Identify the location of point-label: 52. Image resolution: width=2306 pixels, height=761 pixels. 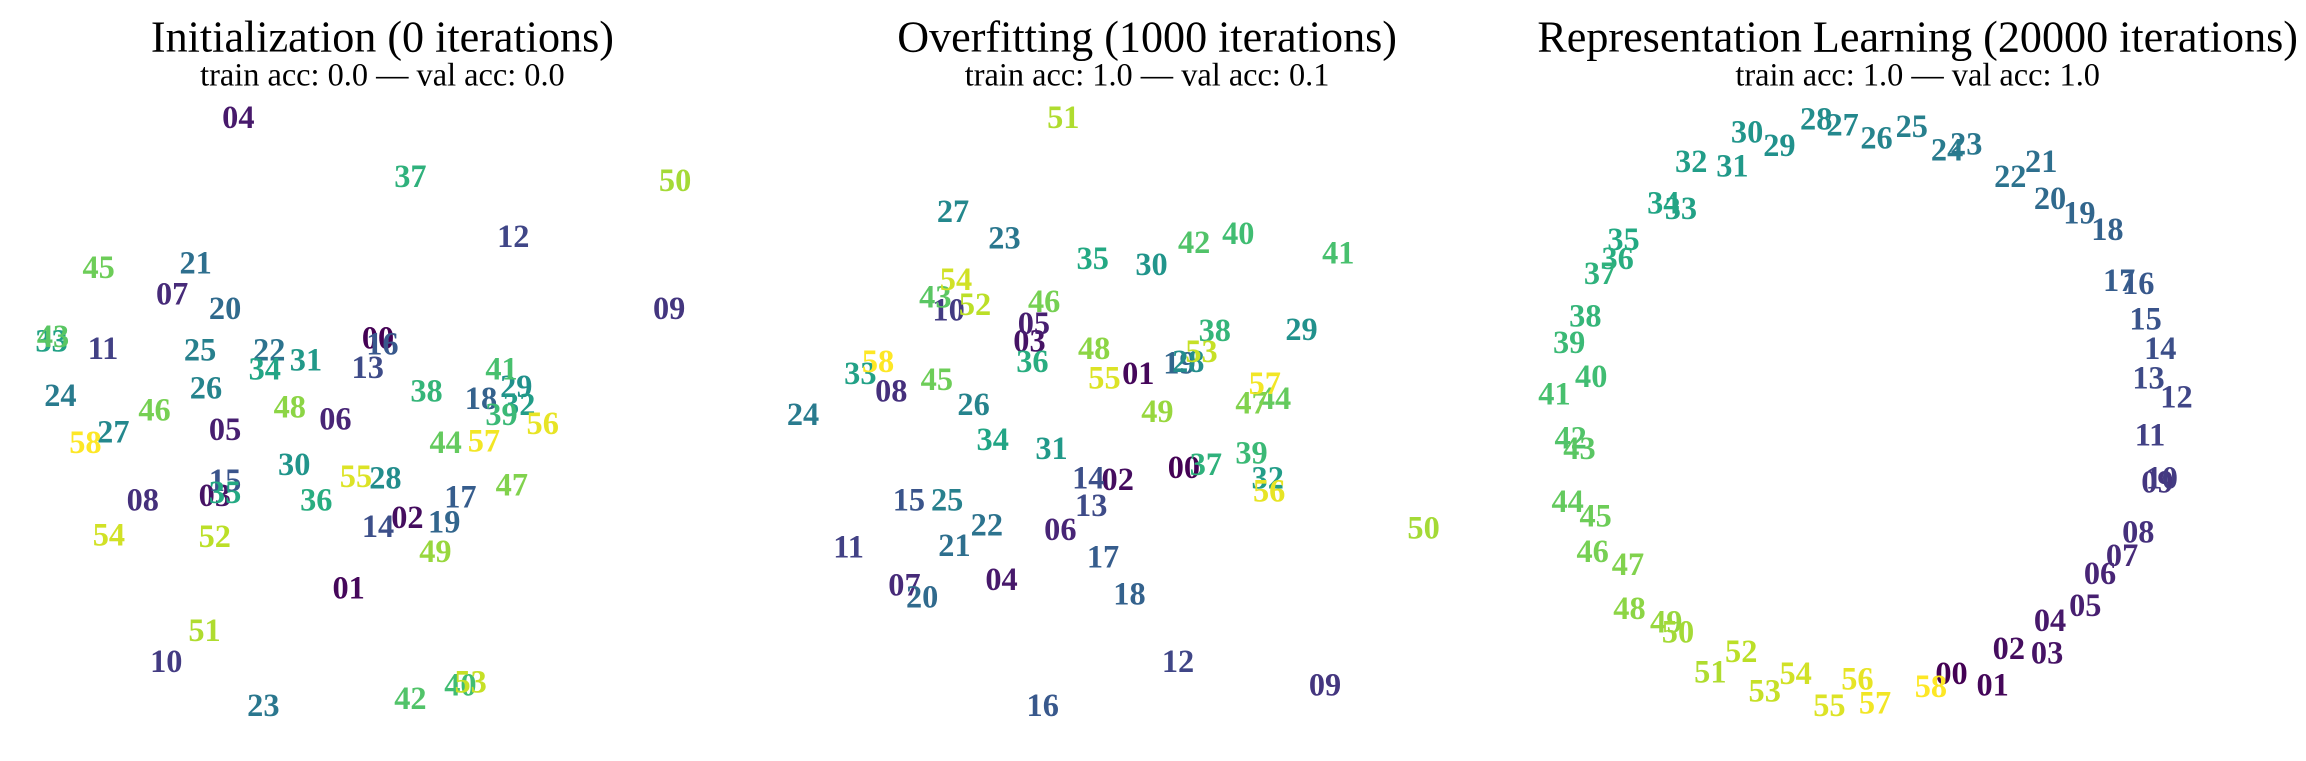
(1741, 651).